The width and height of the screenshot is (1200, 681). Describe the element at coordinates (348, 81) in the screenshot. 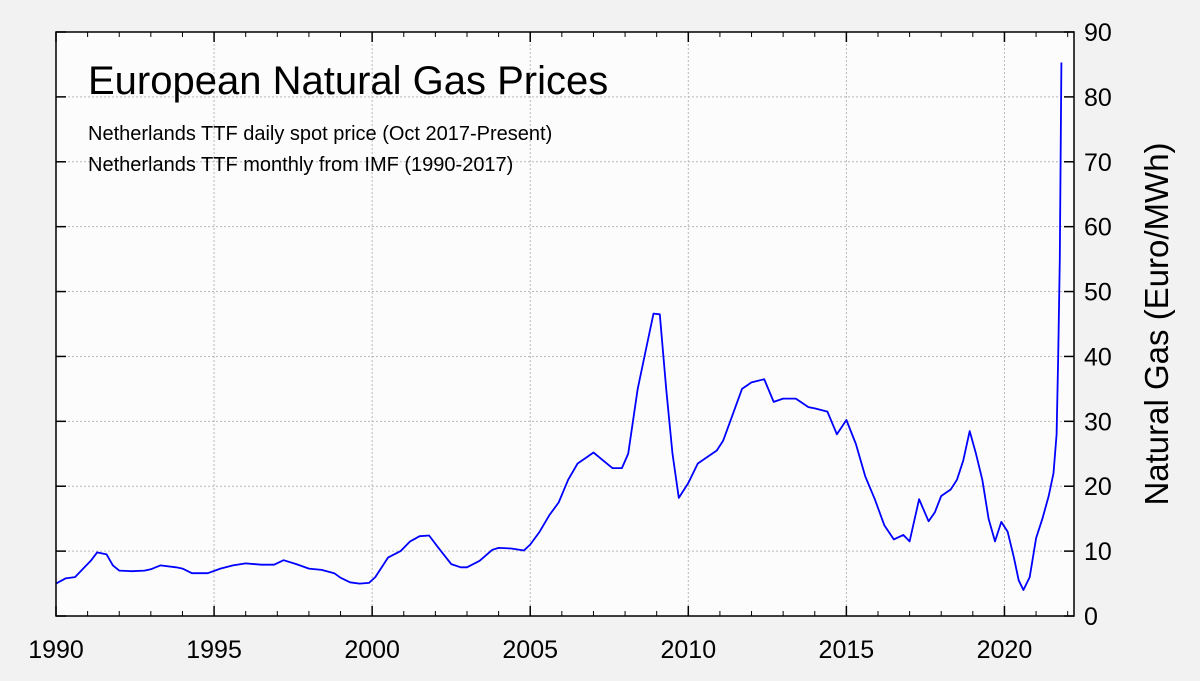

I see `chart-title: European Natural Gas Prices` at that location.